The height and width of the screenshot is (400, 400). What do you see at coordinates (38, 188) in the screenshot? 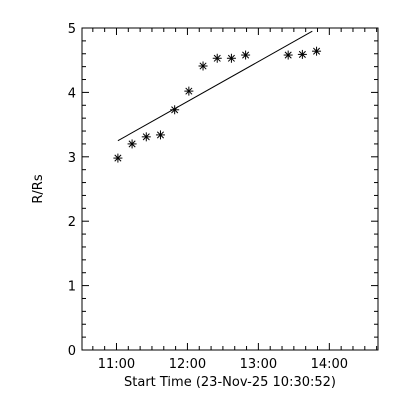
I see `y-axis-label: R/Rs` at bounding box center [38, 188].